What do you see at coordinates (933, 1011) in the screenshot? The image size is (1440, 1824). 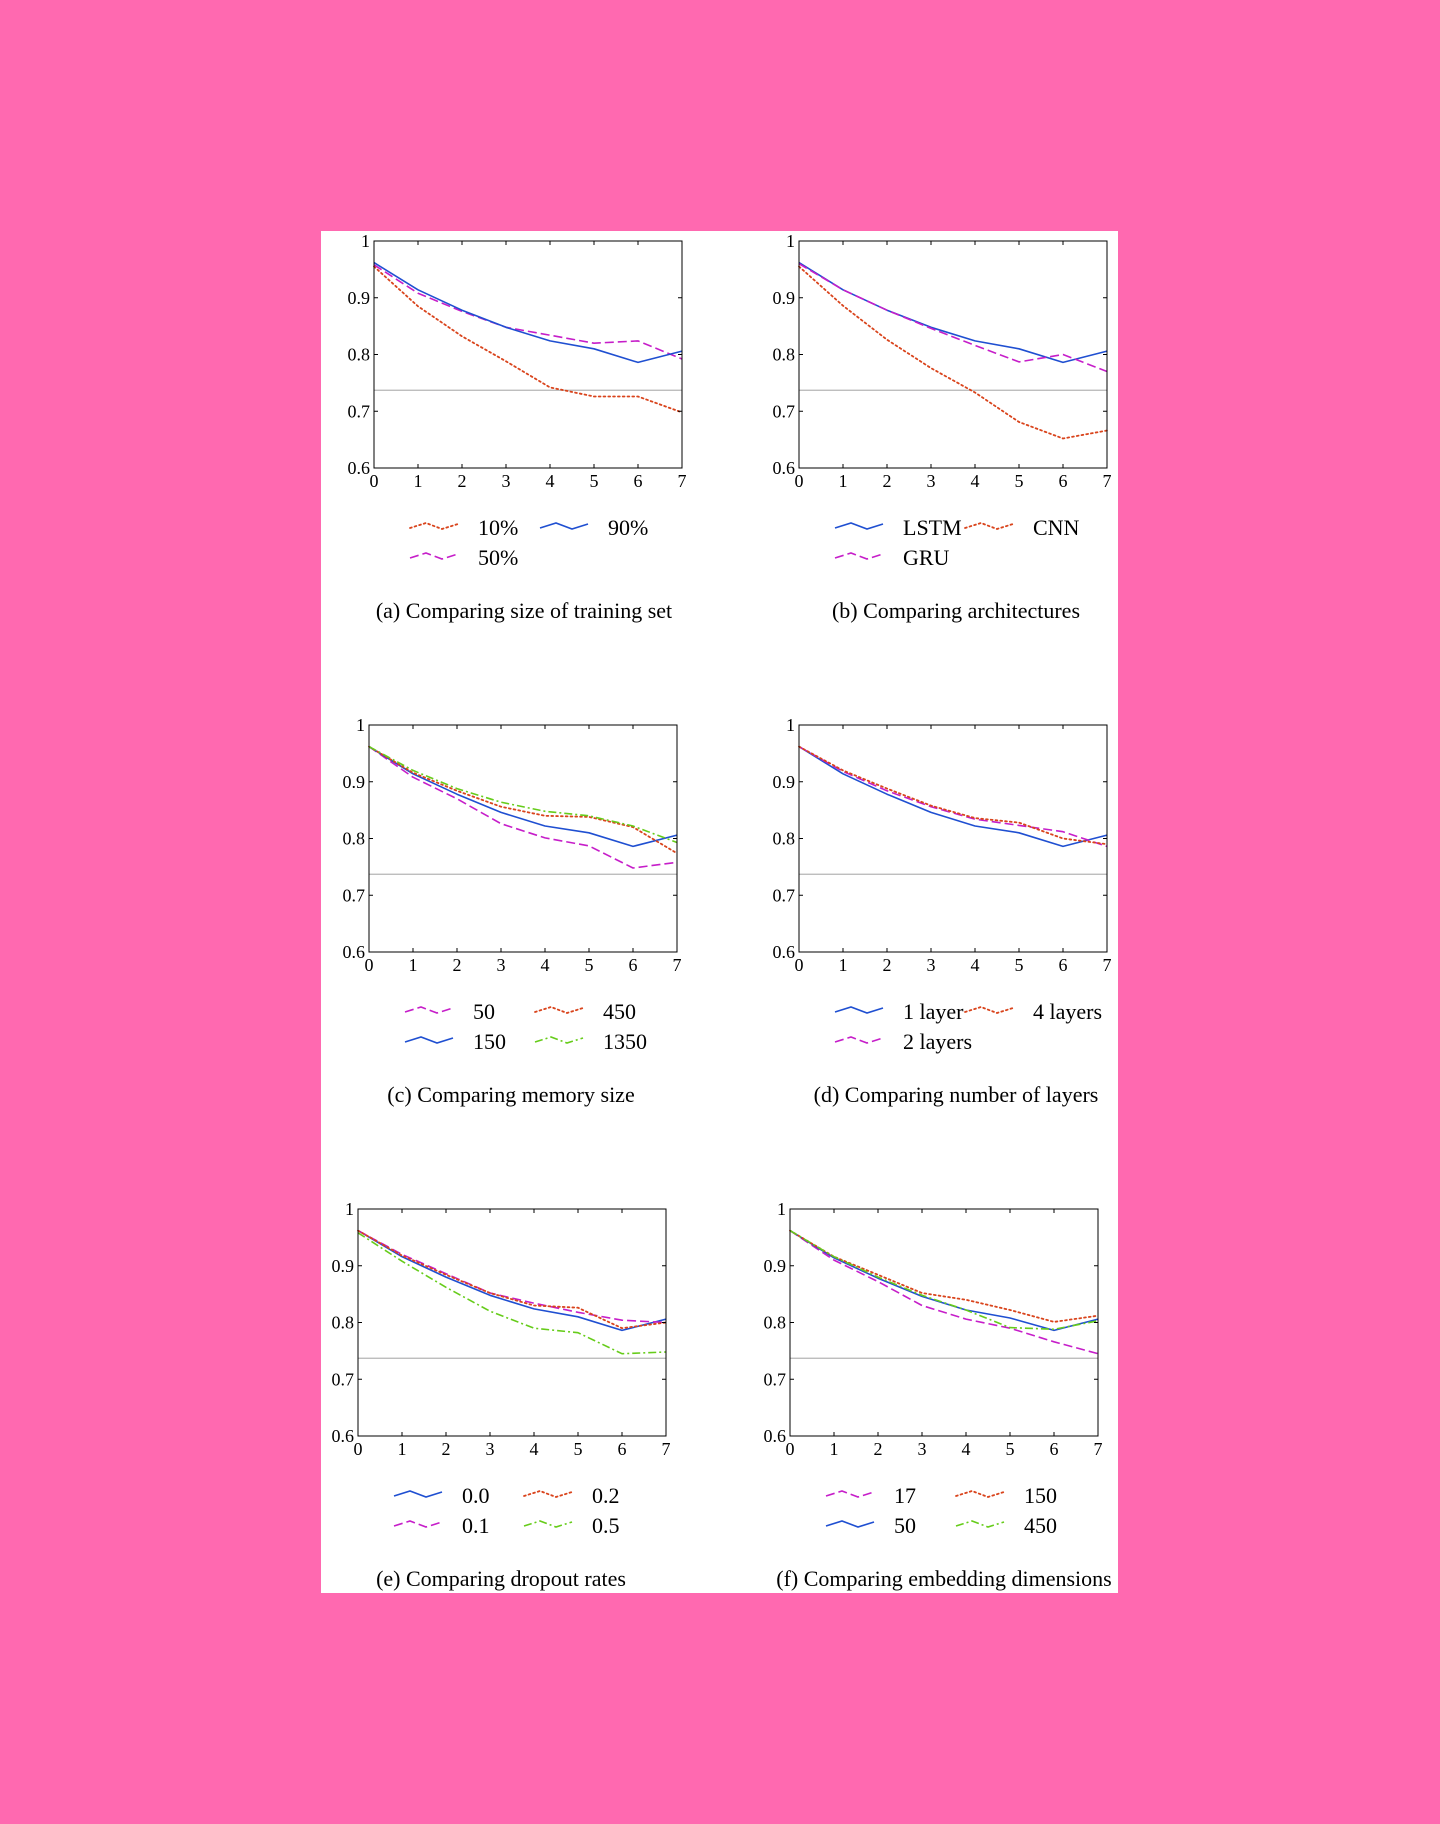 I see `legend-label: 1 layer` at bounding box center [933, 1011].